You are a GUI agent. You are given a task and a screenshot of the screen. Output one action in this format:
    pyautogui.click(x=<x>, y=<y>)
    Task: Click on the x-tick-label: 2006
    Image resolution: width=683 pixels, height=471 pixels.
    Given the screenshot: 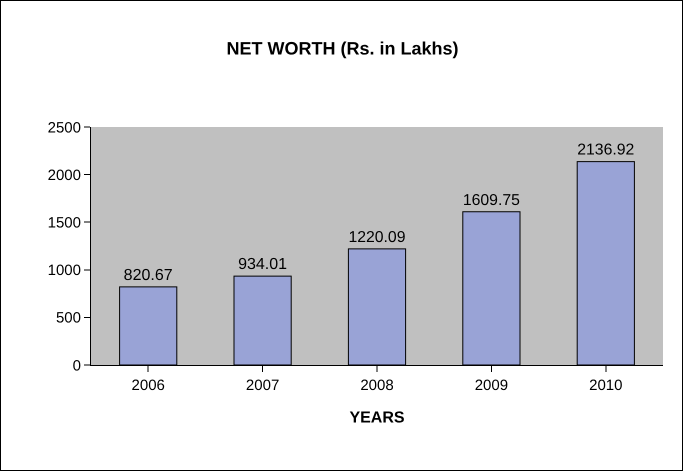 What is the action you would take?
    pyautogui.click(x=148, y=385)
    